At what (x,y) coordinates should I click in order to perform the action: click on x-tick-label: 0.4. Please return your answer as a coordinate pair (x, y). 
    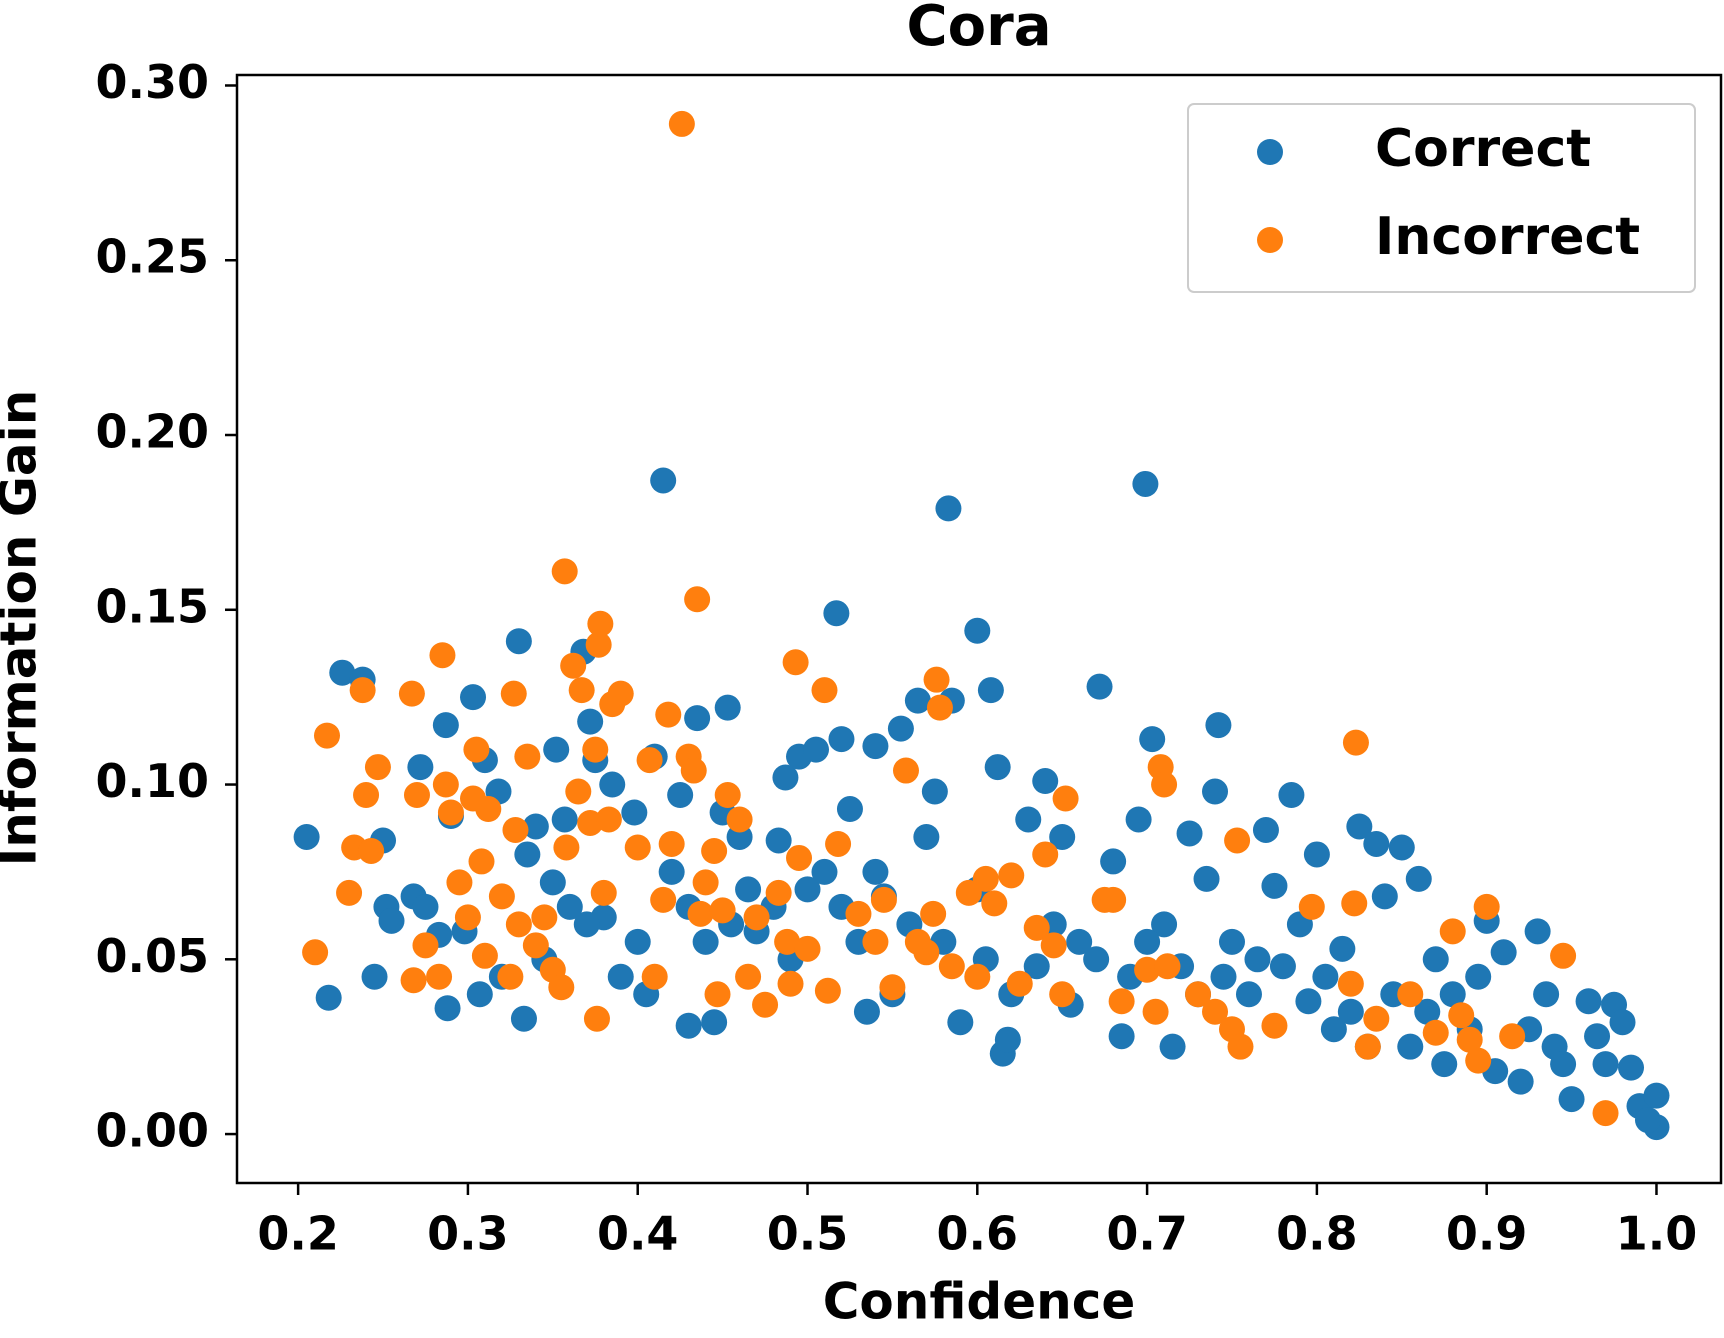
    Looking at the image, I should click on (638, 1234).